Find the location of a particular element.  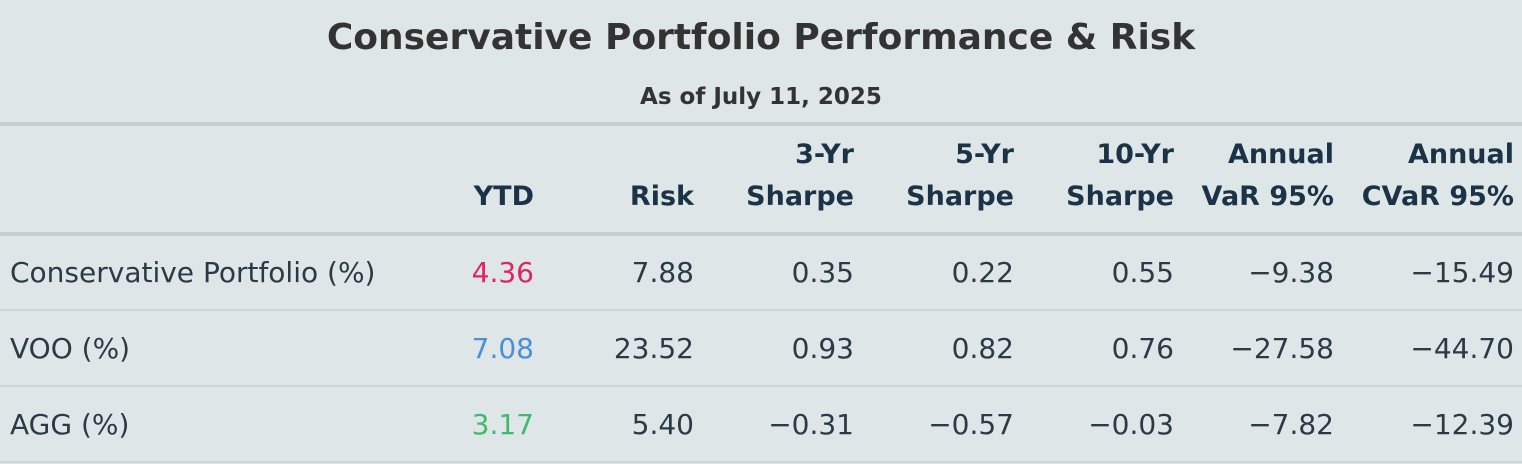

row-label: AGG (%) is located at coordinates (70, 424).